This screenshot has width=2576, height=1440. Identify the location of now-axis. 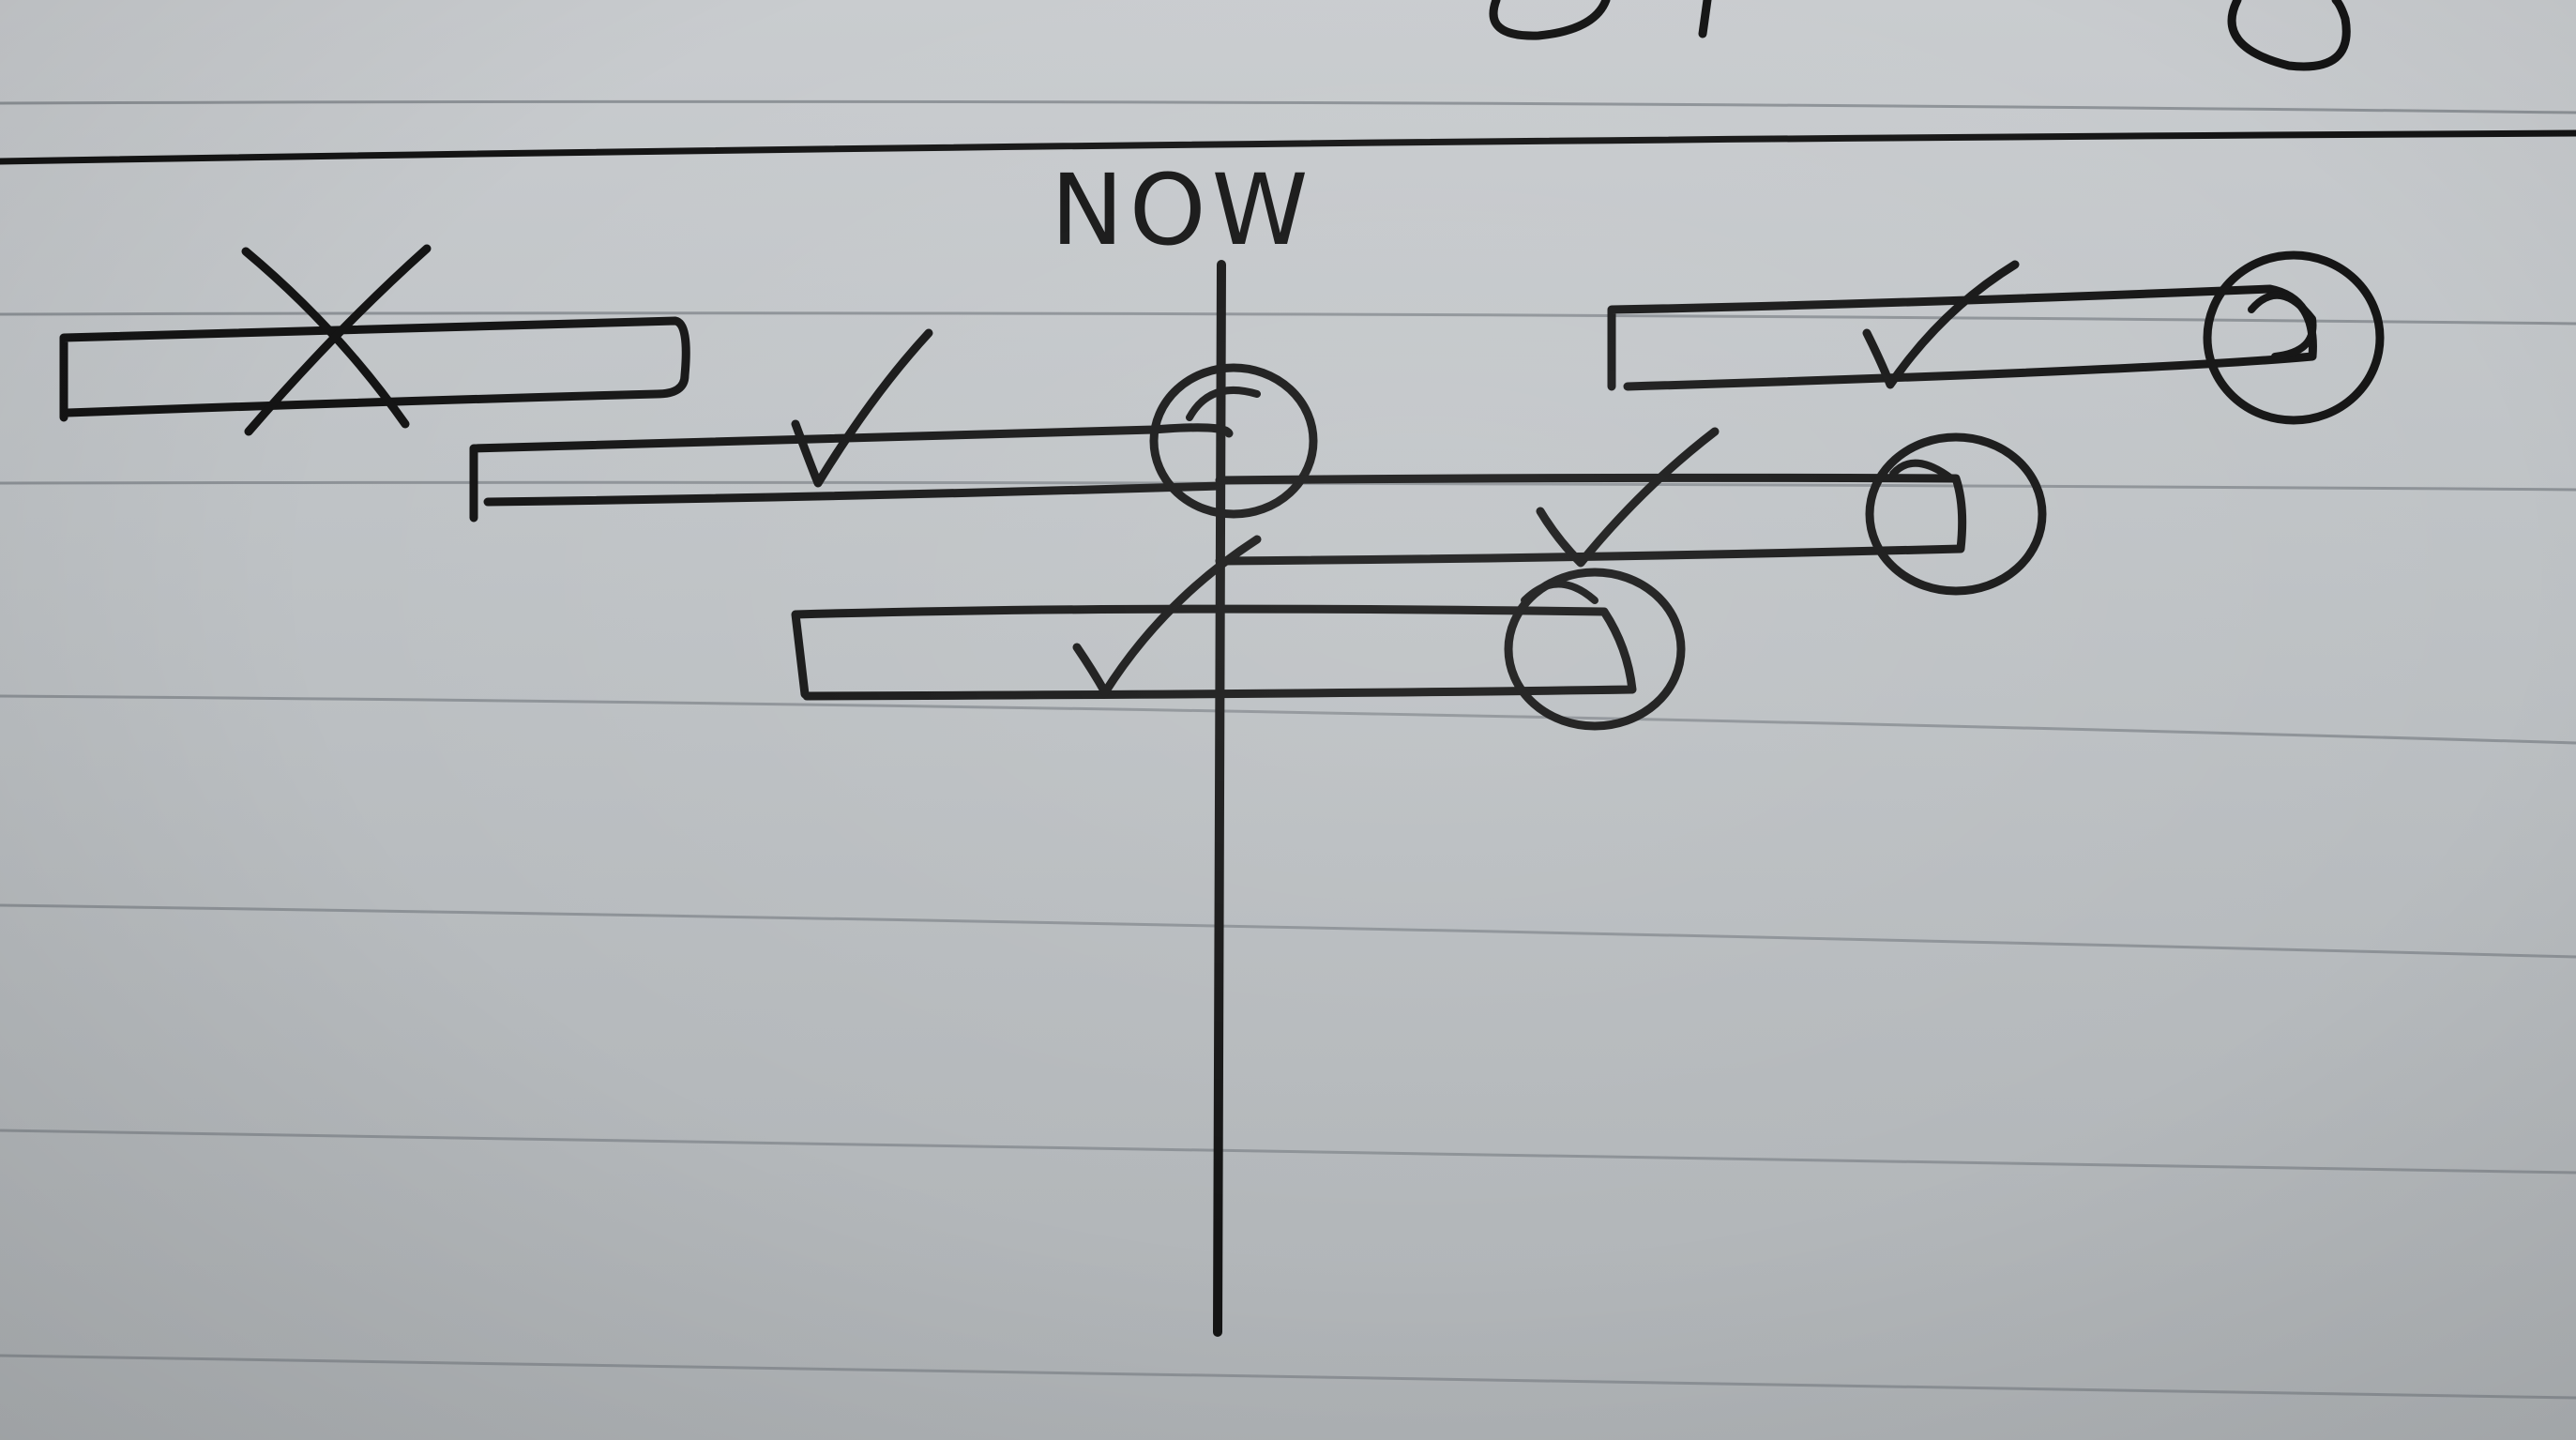
(1219, 799).